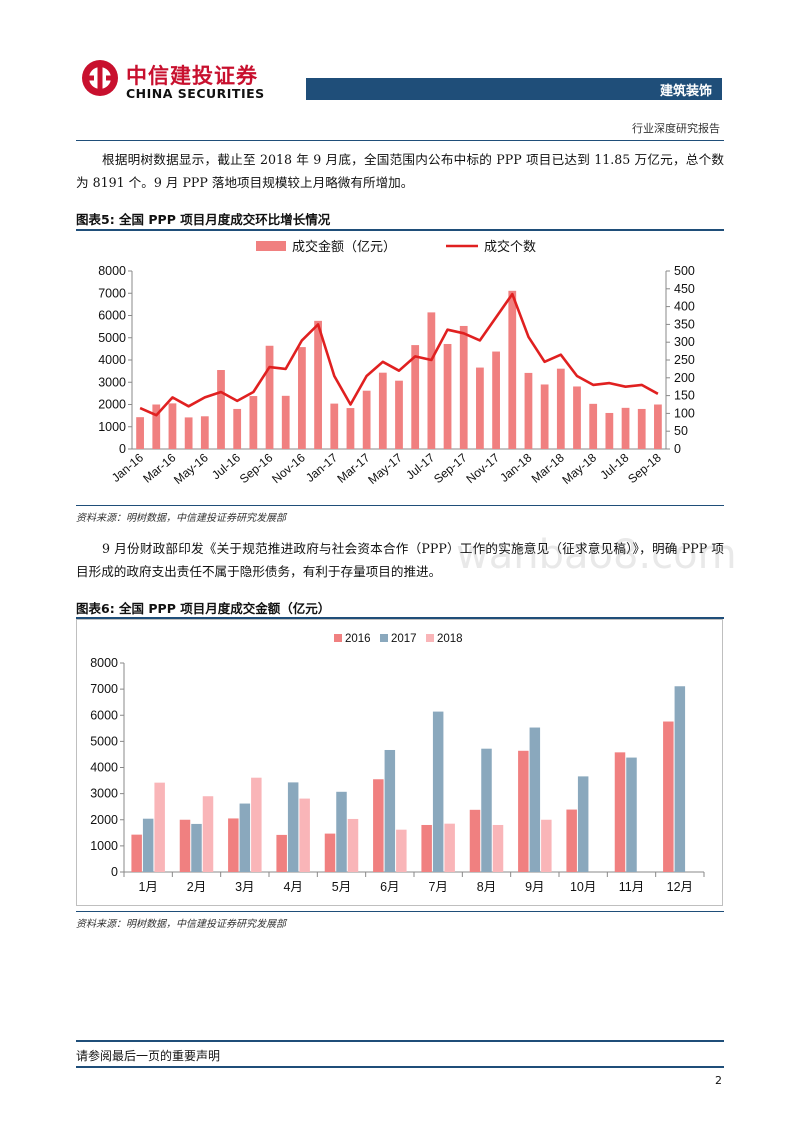  Describe the element at coordinates (510, 246) in the screenshot. I see `legend-label-count: 成交个数` at that location.